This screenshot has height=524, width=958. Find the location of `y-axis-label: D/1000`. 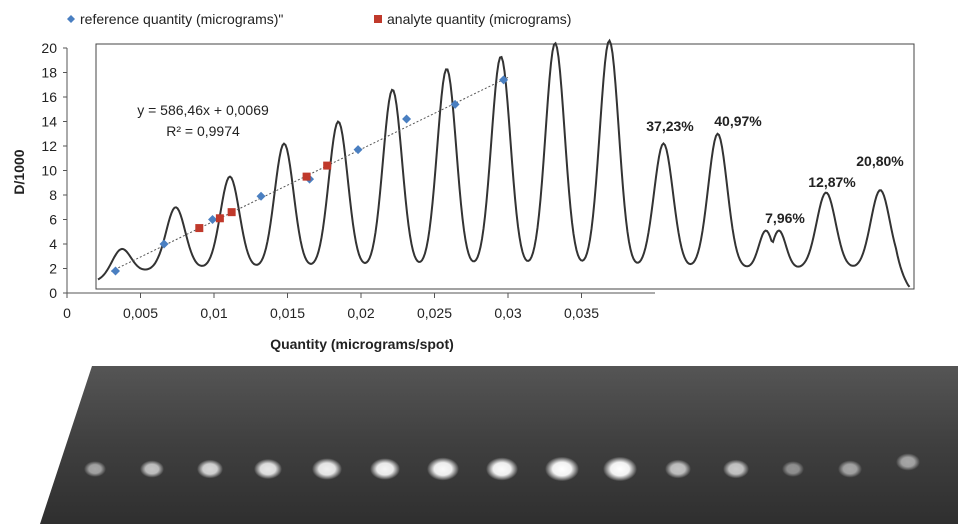

y-axis-label: D/1000 is located at coordinates (19, 171).